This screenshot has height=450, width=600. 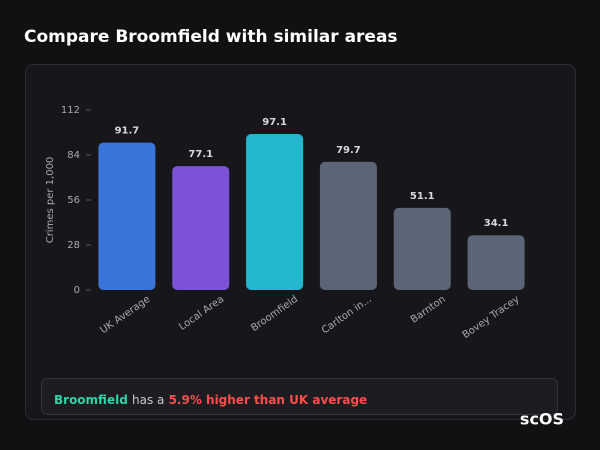 What do you see at coordinates (542, 419) in the screenshot?
I see `logo: scOS` at bounding box center [542, 419].